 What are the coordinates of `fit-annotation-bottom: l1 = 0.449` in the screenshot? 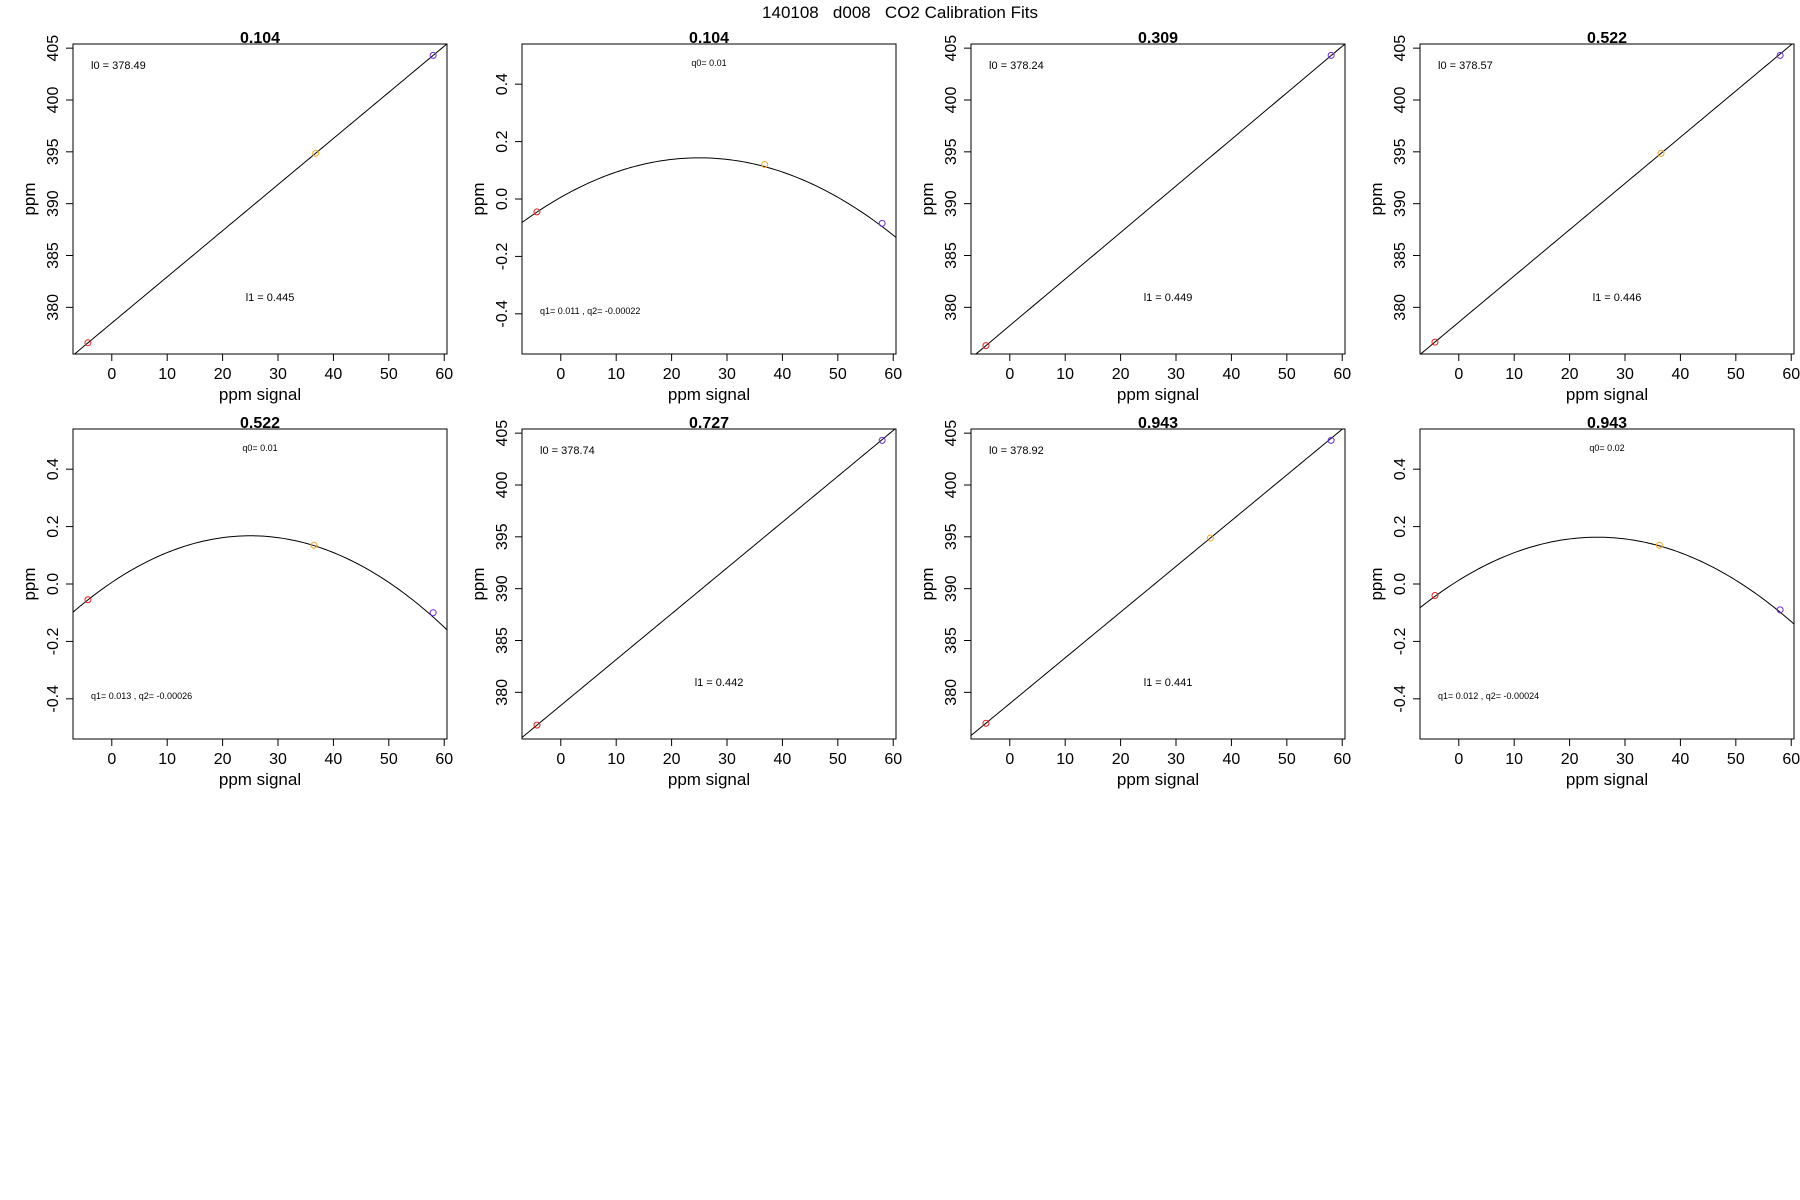 It's located at (1168, 298).